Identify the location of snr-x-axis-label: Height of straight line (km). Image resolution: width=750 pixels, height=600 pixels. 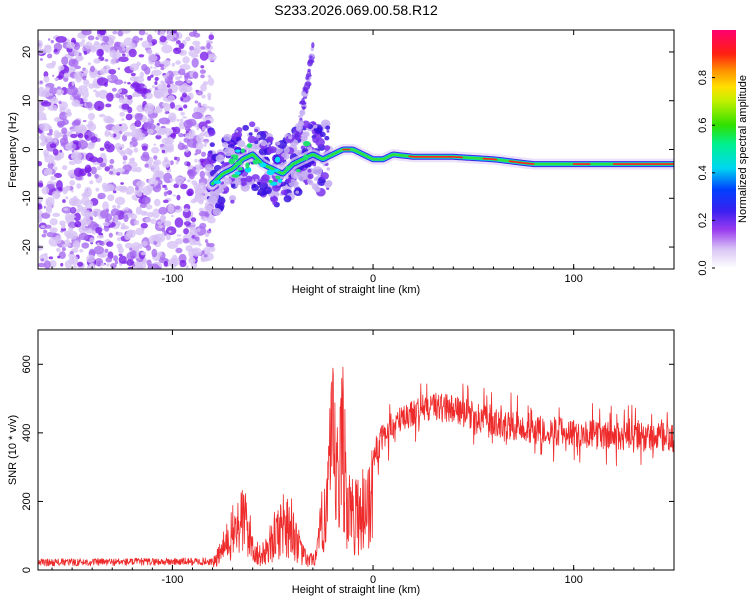
(356, 590).